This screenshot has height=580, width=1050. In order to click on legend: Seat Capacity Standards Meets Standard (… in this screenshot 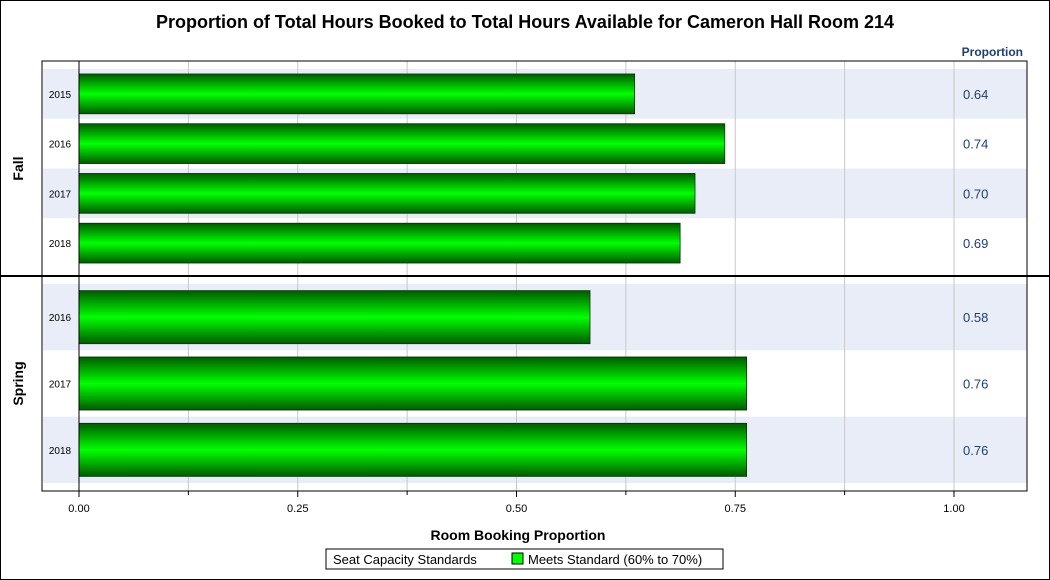, I will do `click(524, 559)`.